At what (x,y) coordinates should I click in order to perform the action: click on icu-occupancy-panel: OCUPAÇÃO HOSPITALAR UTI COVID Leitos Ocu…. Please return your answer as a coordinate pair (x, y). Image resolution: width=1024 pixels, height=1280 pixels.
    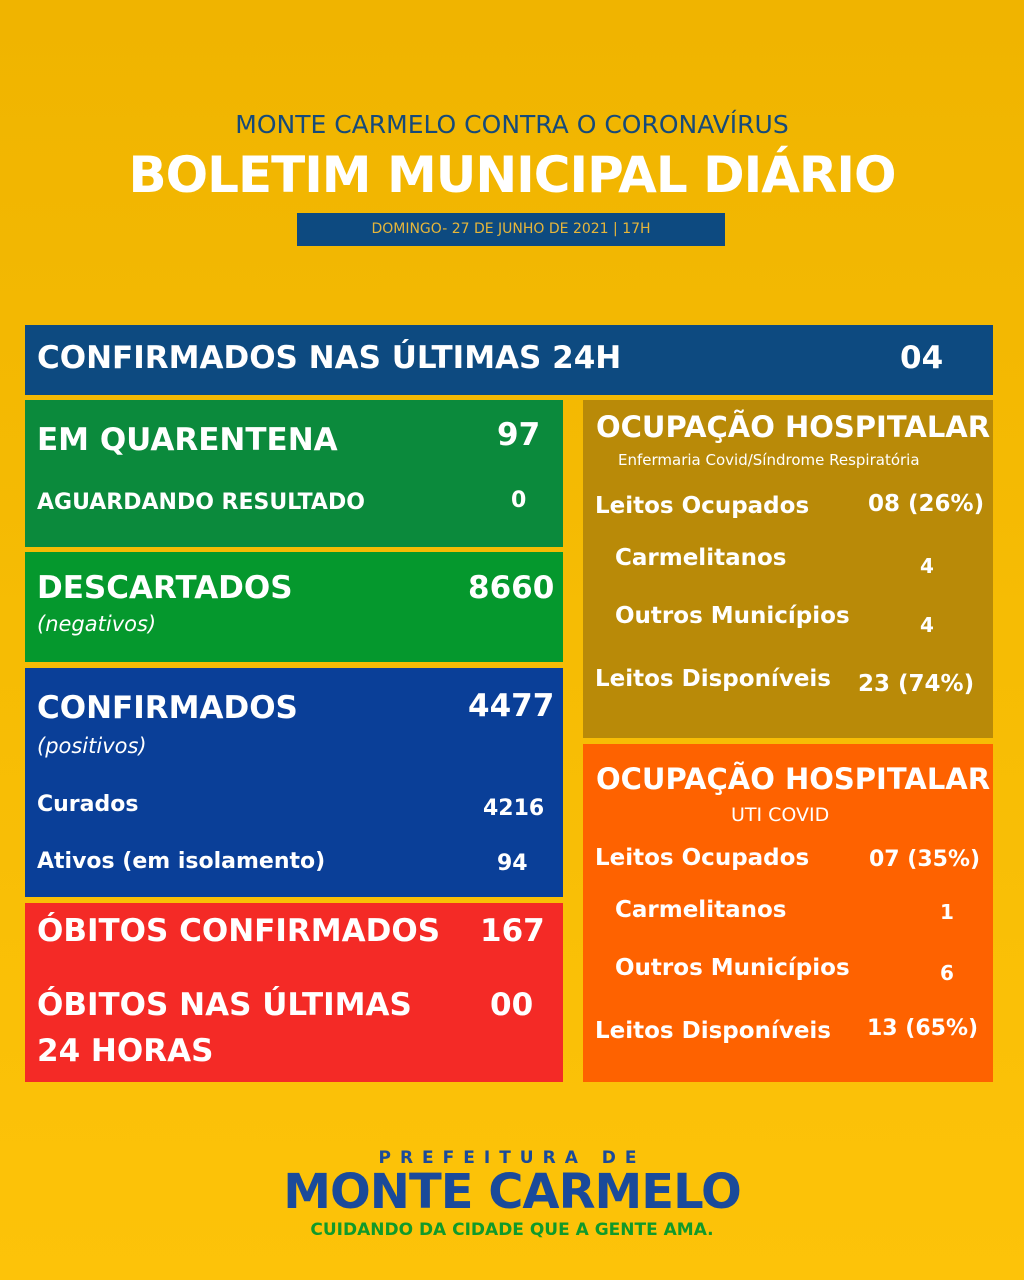
    Looking at the image, I should click on (788, 913).